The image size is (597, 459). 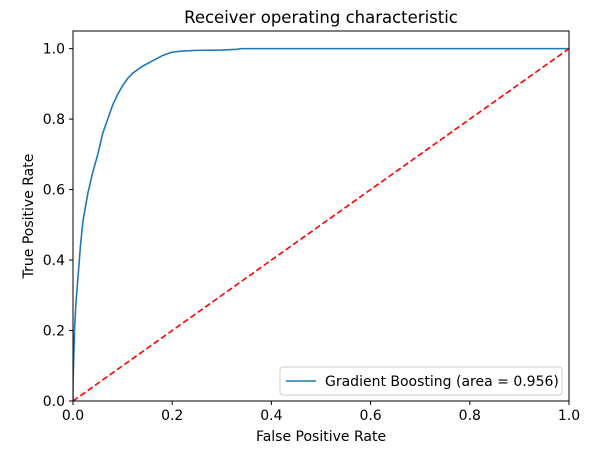 I want to click on chart-title: Receiver operating characteristic, so click(x=321, y=17).